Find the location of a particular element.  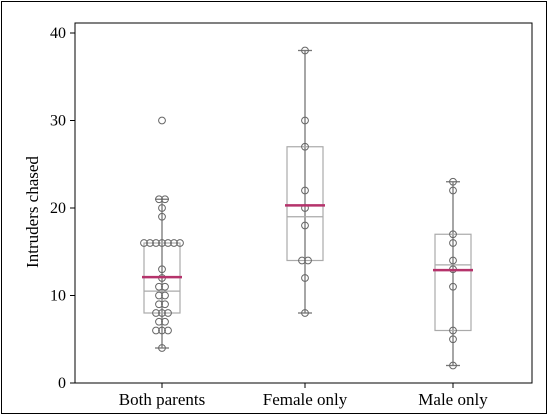

y-tick-label: 20 is located at coordinates (58, 208).